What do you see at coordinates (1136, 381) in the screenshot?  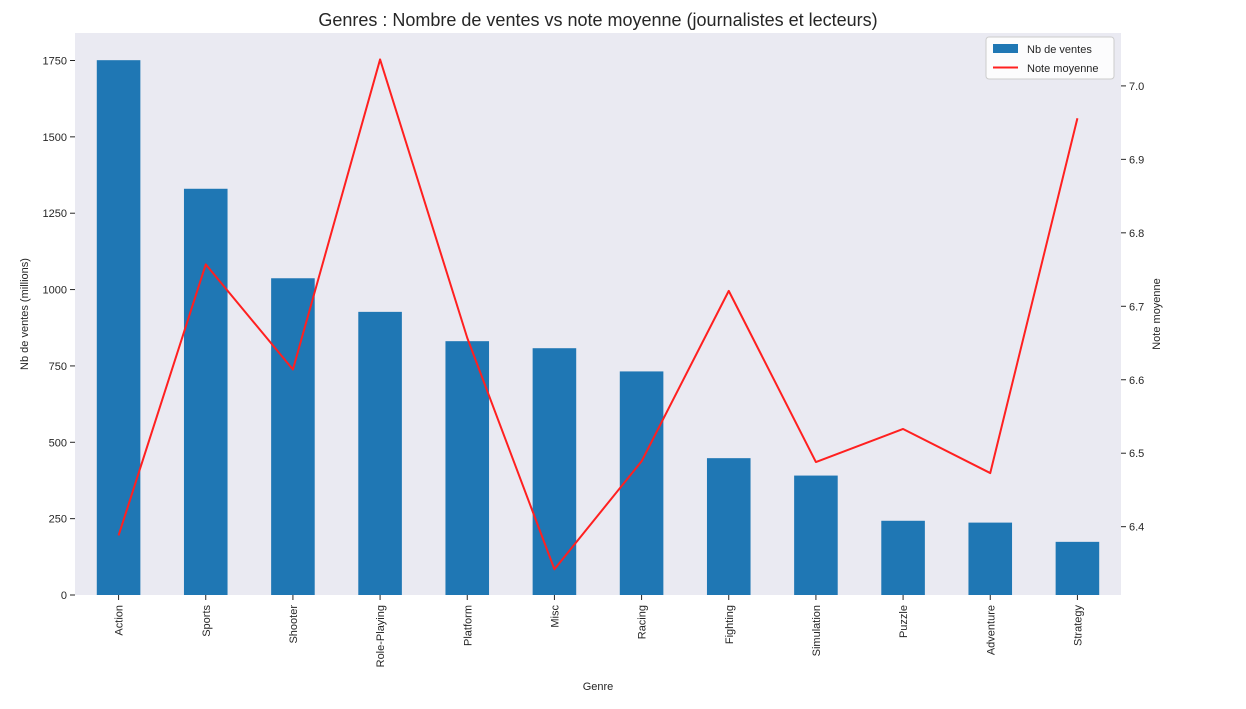 I see `y2-tick-label: 6.6` at bounding box center [1136, 381].